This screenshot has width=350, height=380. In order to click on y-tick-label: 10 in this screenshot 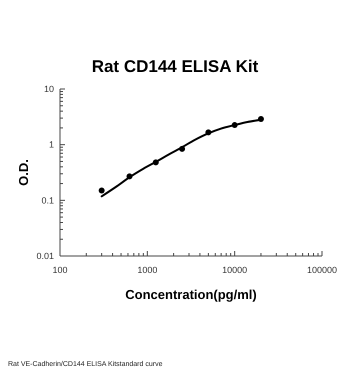, I will do `click(49, 89)`.